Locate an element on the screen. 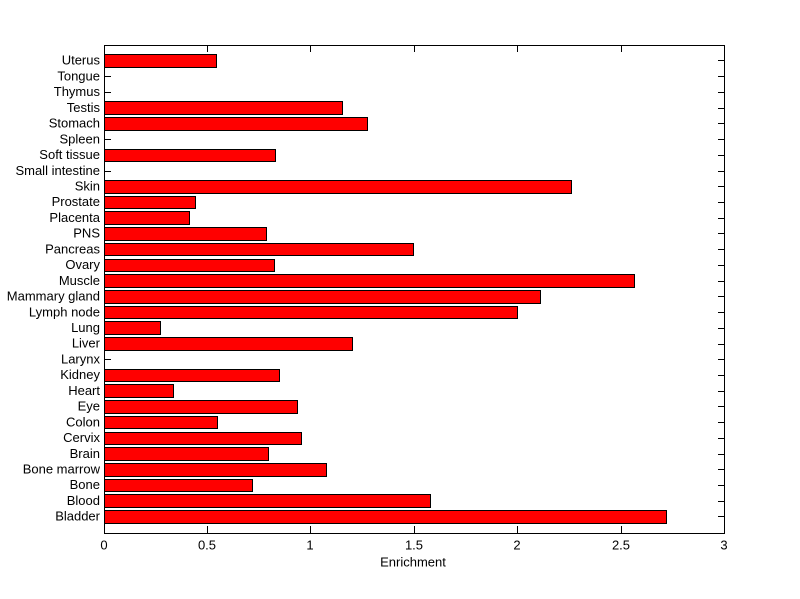  svg-text: Bone is located at coordinates (85, 484).